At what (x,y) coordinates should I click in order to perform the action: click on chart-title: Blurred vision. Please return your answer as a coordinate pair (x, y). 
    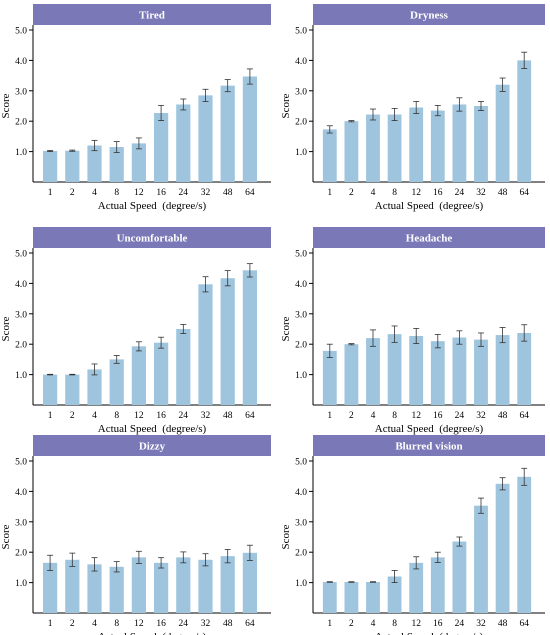
    Looking at the image, I should click on (428, 447).